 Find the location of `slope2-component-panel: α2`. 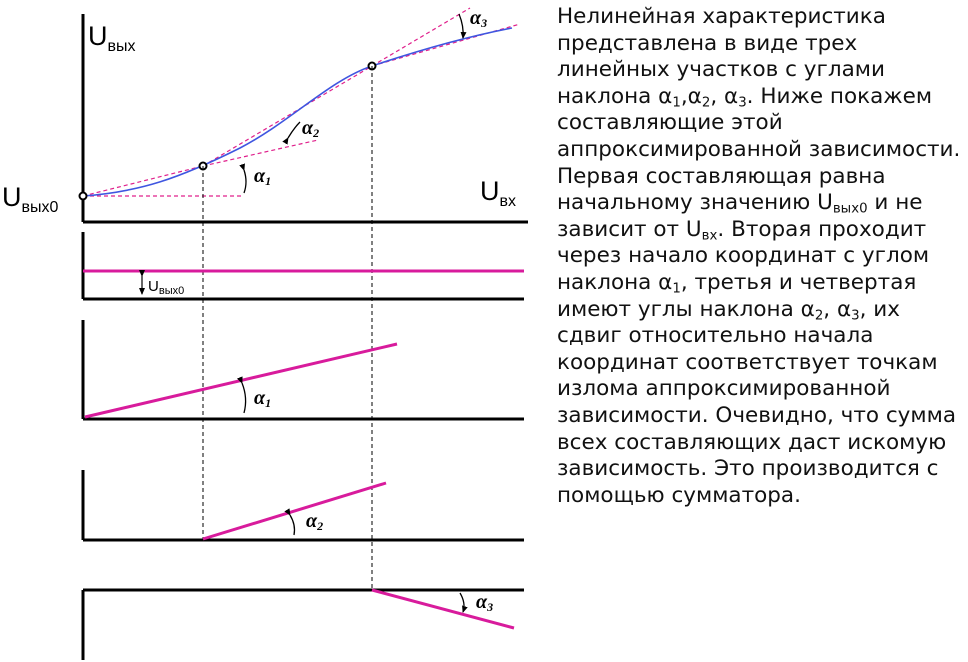

slope2-component-panel: α2 is located at coordinates (302, 506).